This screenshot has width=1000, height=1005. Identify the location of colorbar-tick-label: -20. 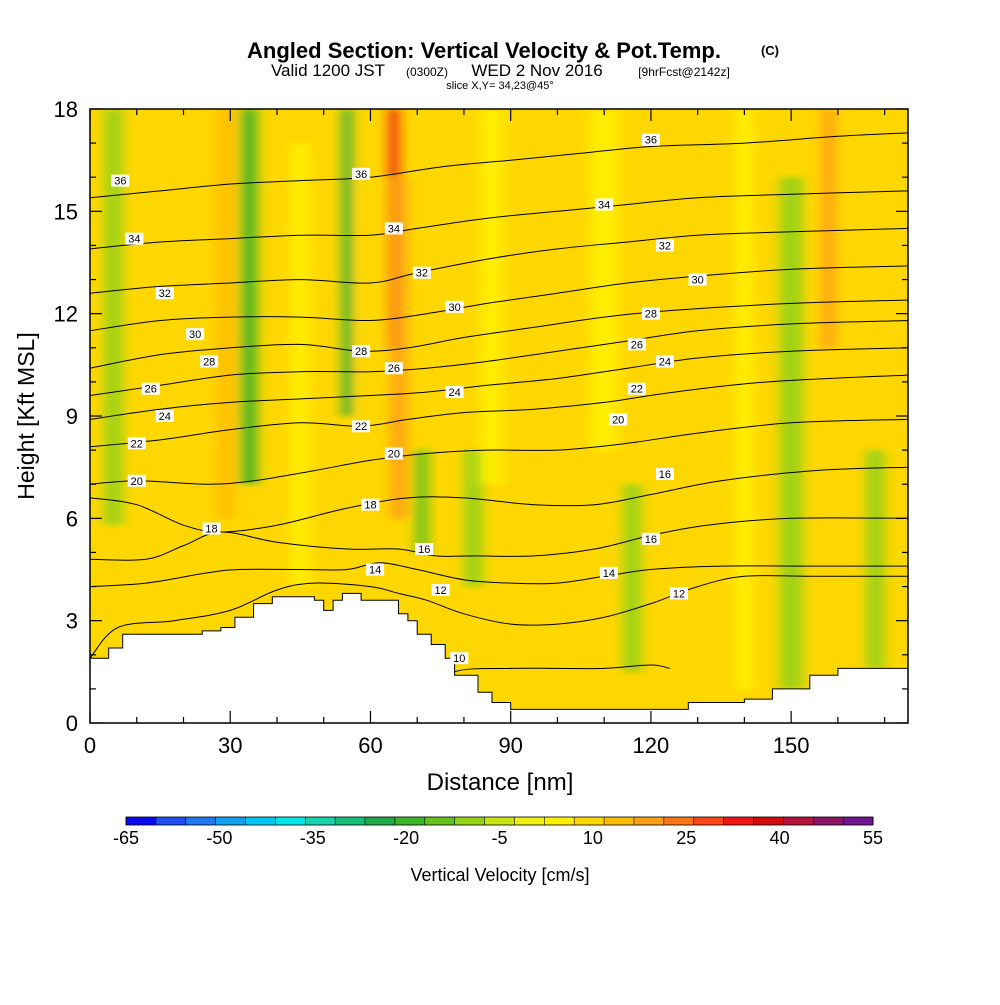
(406, 838).